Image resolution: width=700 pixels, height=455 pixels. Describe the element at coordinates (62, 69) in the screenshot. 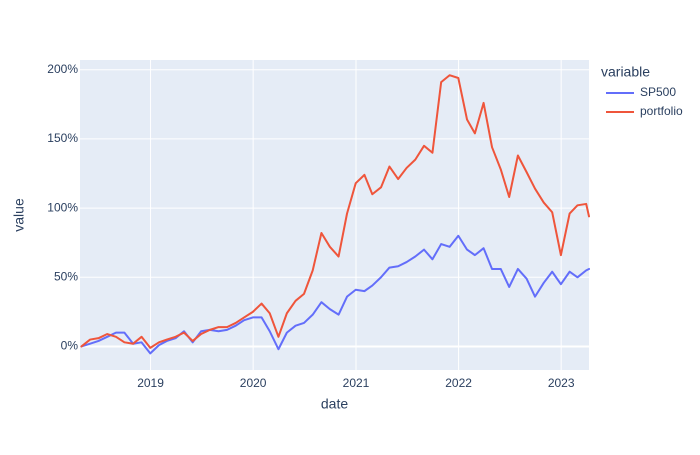

I see `y-tick-label: 200%` at that location.